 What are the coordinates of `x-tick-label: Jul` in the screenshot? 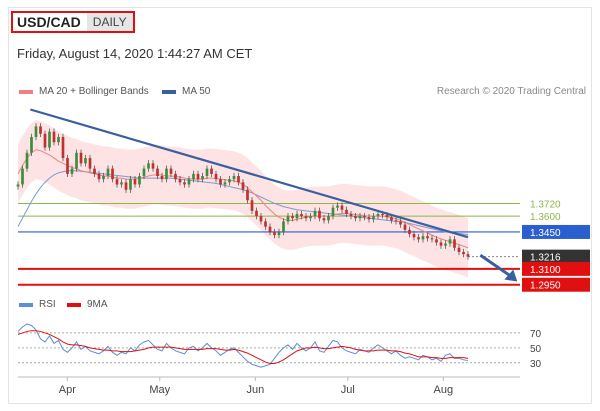 It's located at (348, 390).